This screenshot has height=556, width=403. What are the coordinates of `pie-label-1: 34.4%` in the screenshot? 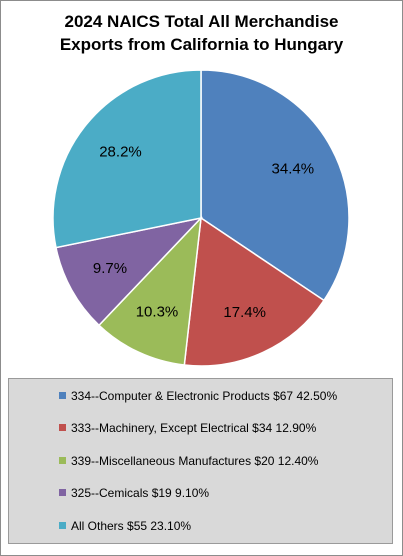 It's located at (293, 169).